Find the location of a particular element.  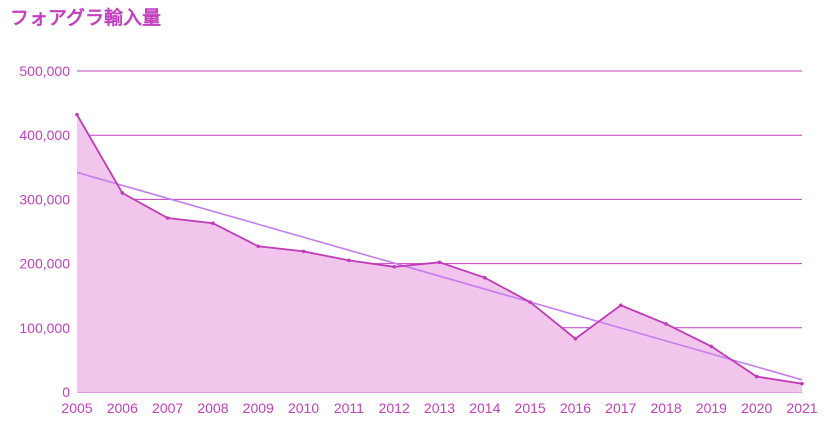

x-tick-label: 2007 is located at coordinates (167, 408).